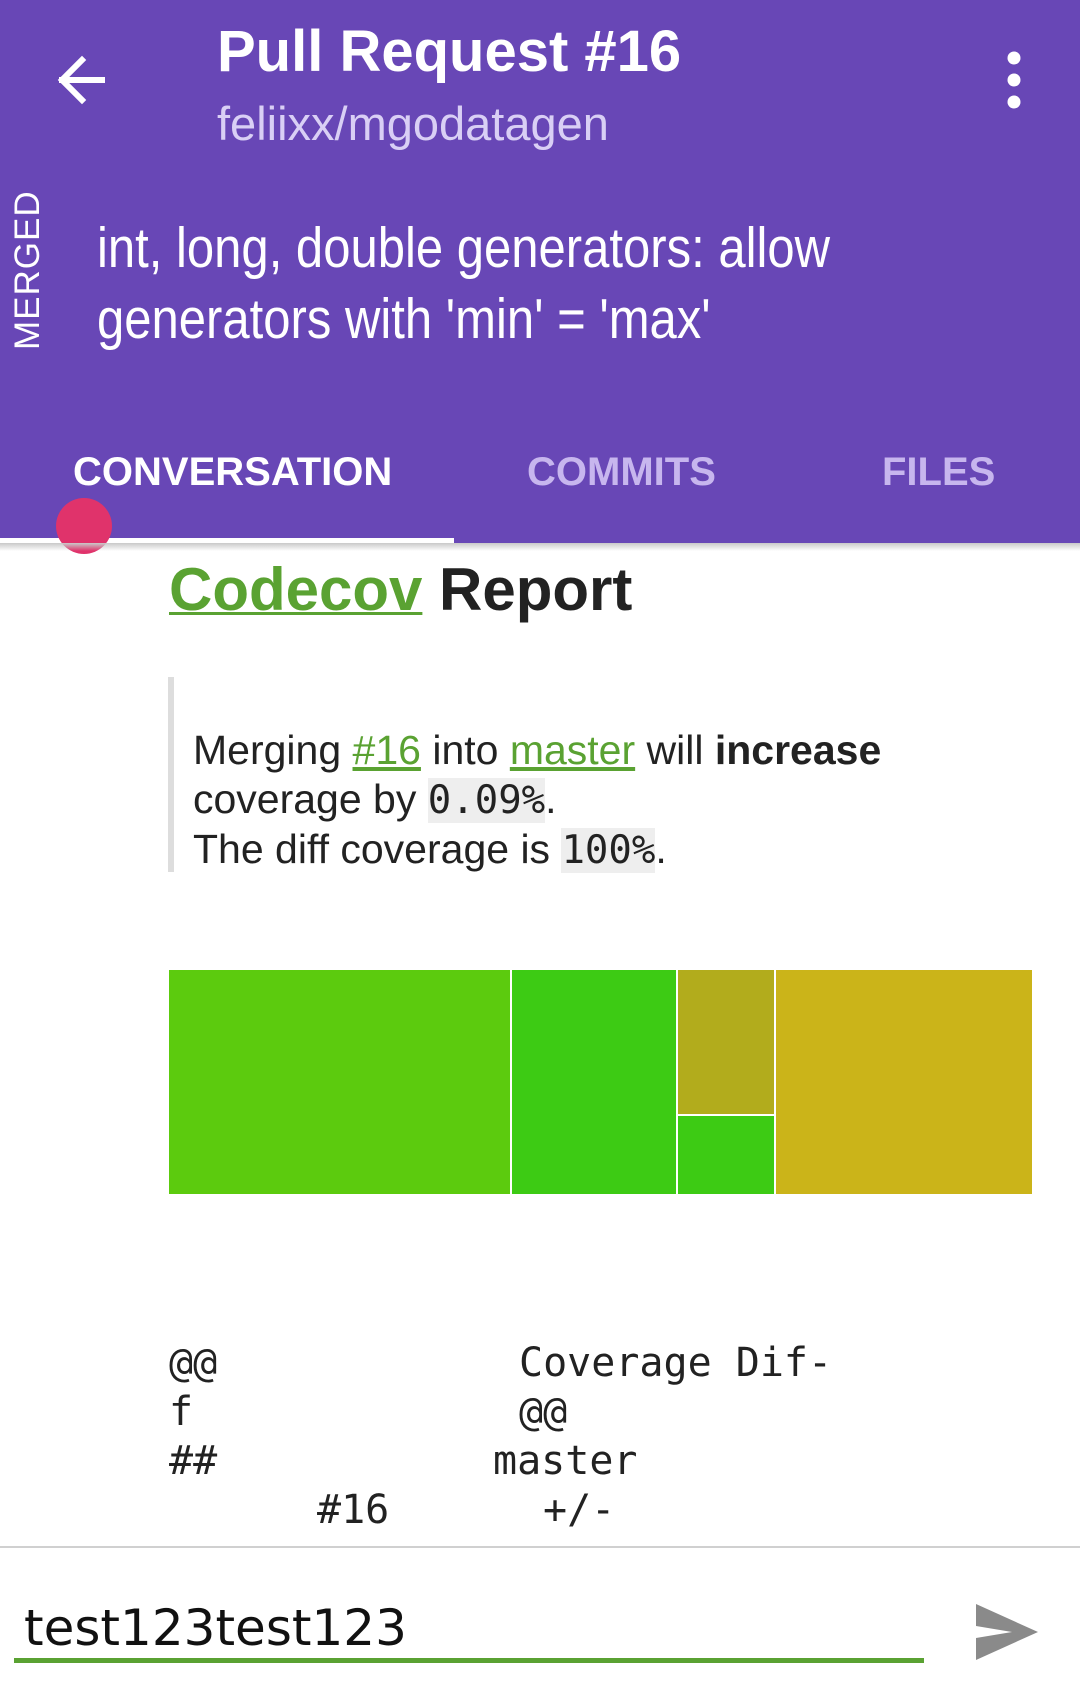 This screenshot has height=1699, width=1080. I want to click on column-header-delta: +/-, so click(579, 1510).